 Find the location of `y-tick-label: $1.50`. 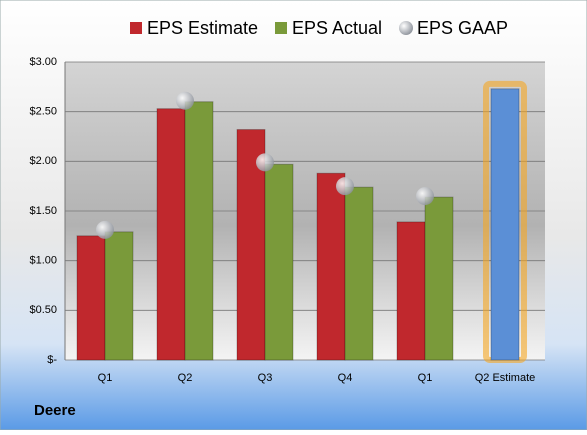

y-tick-label: $1.50 is located at coordinates (43, 211).